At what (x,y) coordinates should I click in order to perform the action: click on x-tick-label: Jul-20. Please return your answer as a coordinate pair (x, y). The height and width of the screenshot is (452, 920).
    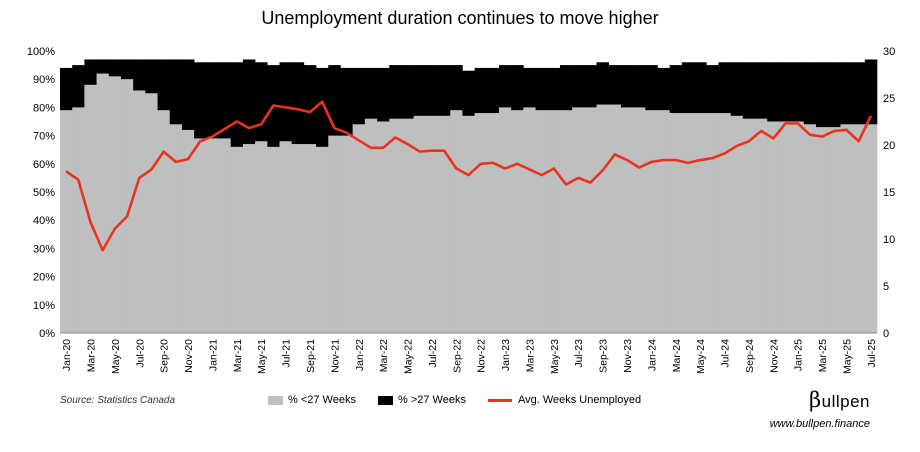
    Looking at the image, I should click on (140, 353).